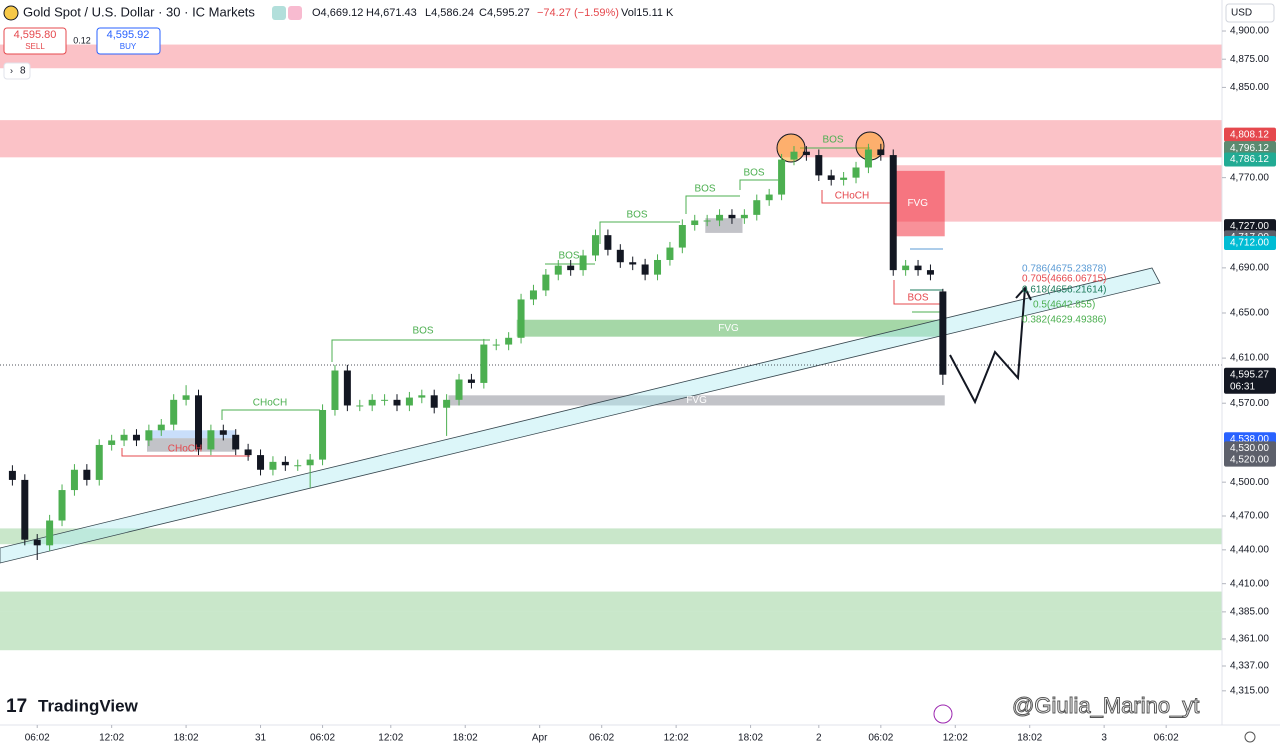  Describe the element at coordinates (1249, 403) in the screenshot. I see `y-tick-label: 4,570.00` at that location.